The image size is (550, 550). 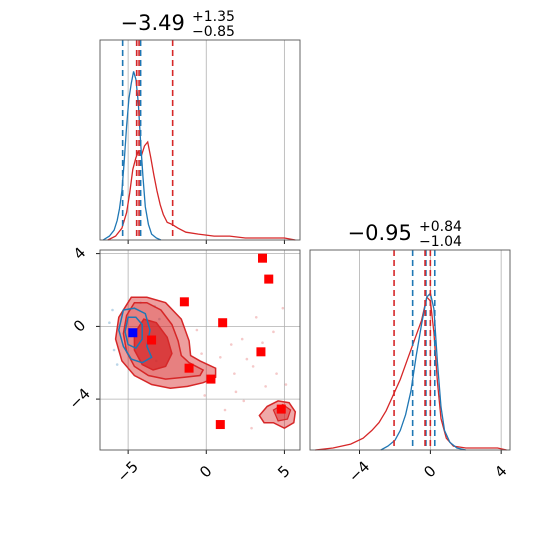 I want to click on y-marginal-tick-label: 0, so click(x=429, y=471).